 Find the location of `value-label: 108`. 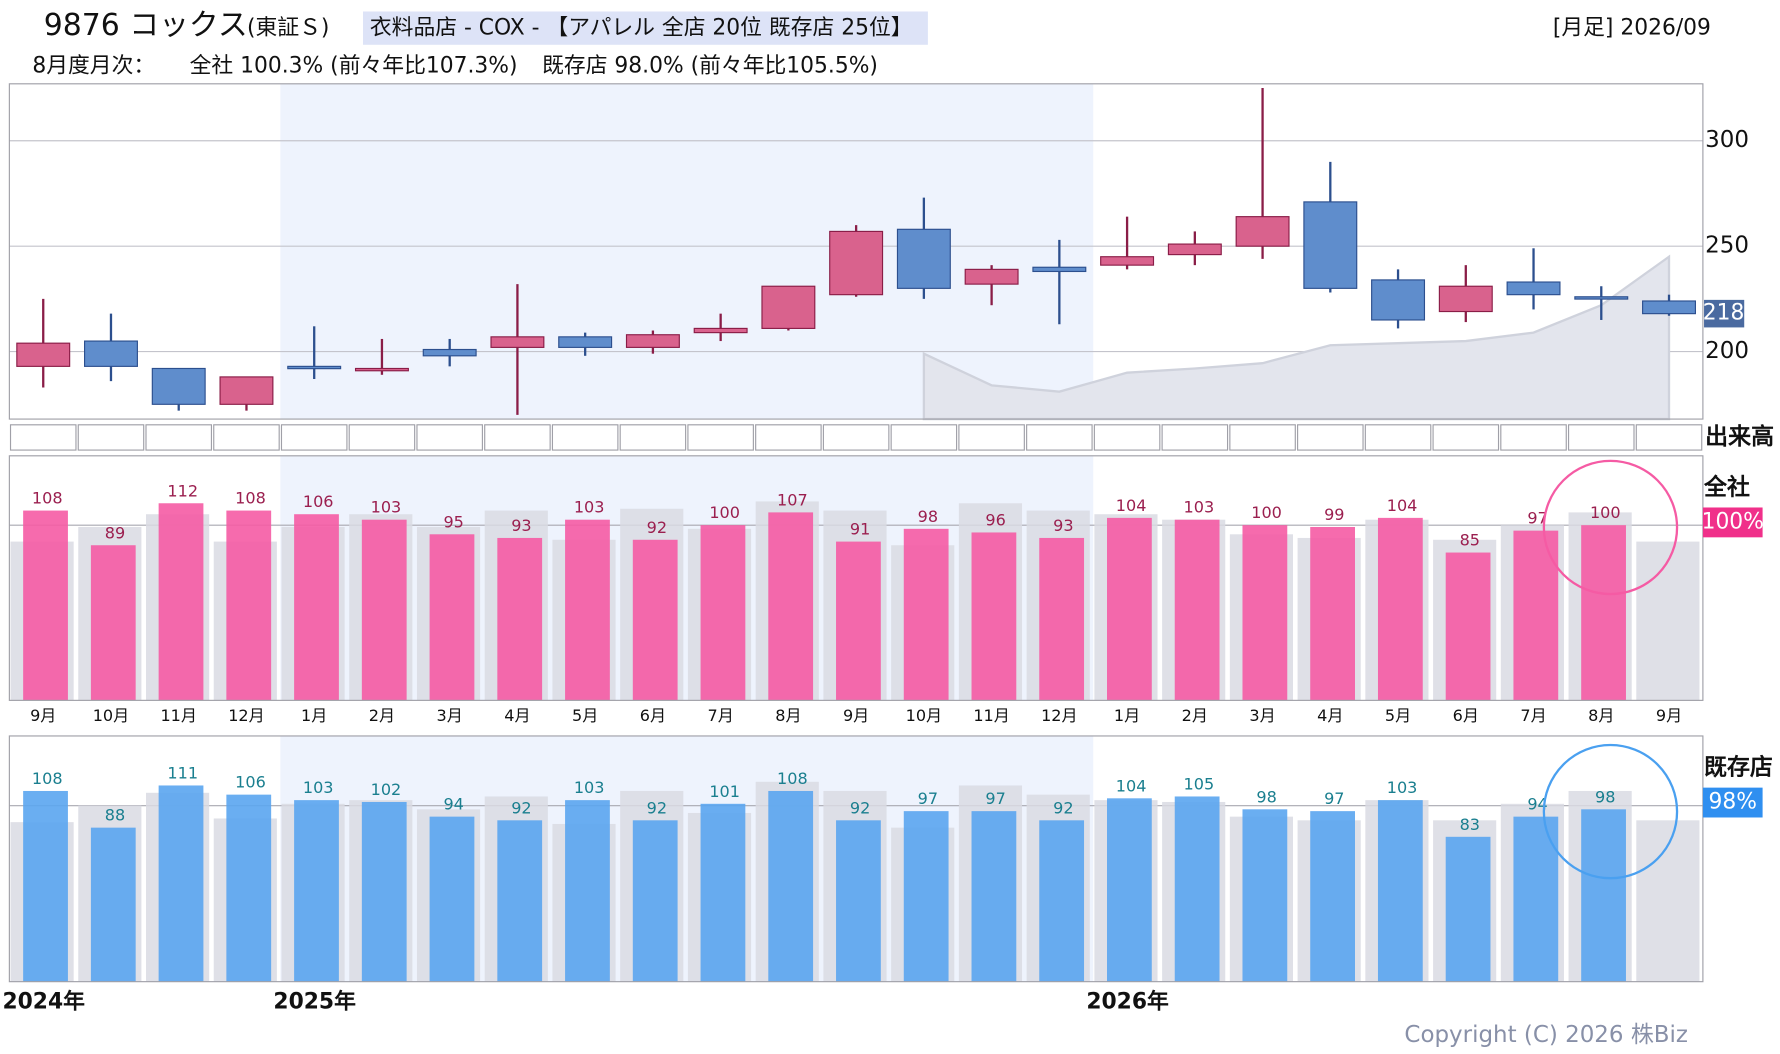

value-label: 108 is located at coordinates (250, 498).